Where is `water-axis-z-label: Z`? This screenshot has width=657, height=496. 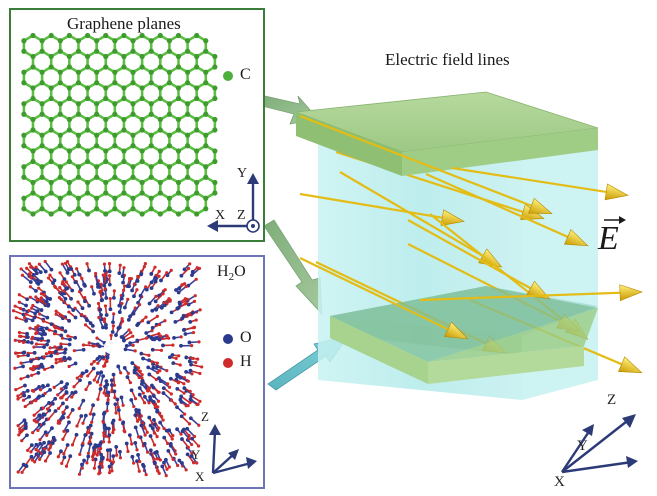 water-axis-z-label: Z is located at coordinates (205, 417).